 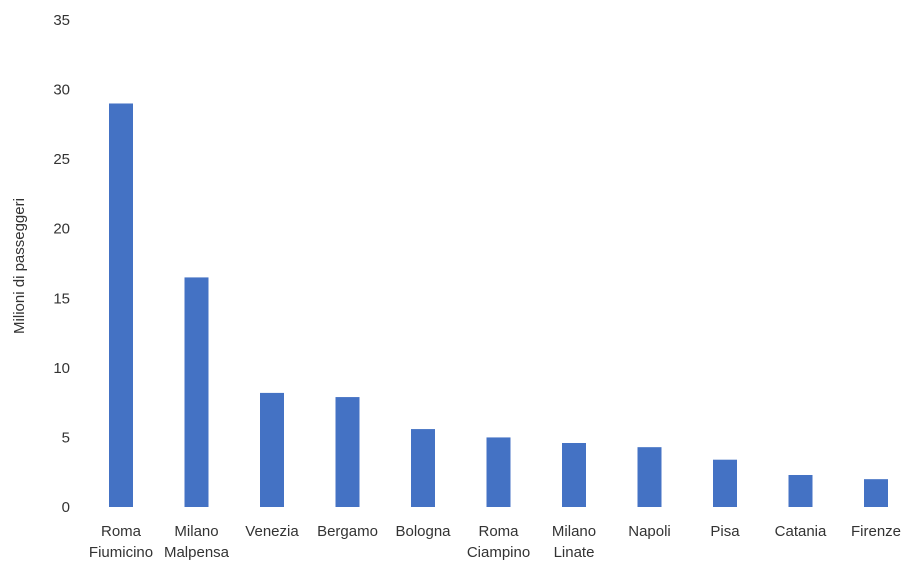 I want to click on x-tick-label: Napoli, so click(x=649, y=531).